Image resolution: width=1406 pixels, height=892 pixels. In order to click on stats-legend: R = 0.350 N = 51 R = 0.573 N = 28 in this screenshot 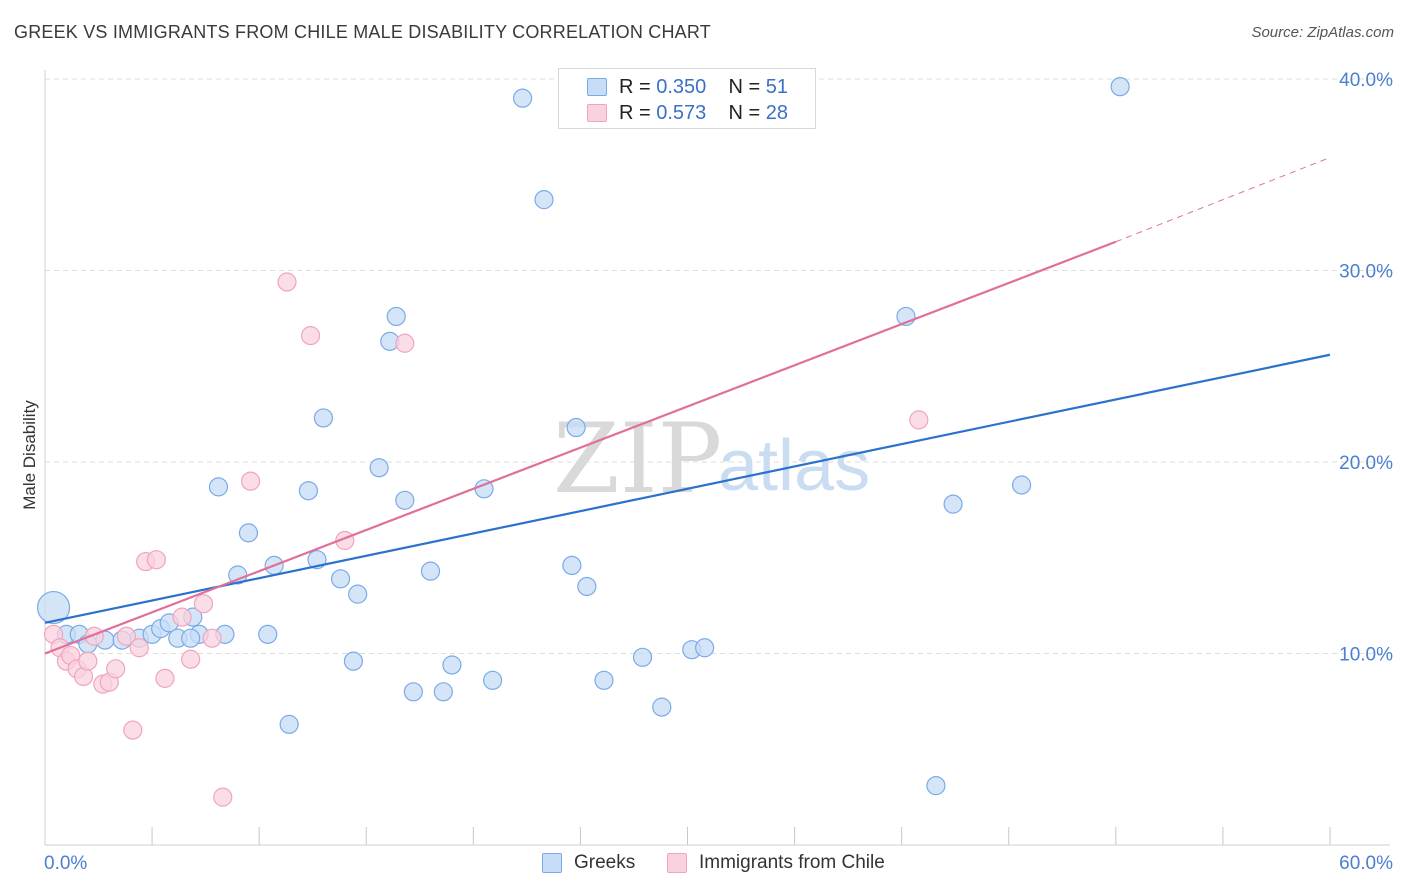, I will do `click(687, 98)`.